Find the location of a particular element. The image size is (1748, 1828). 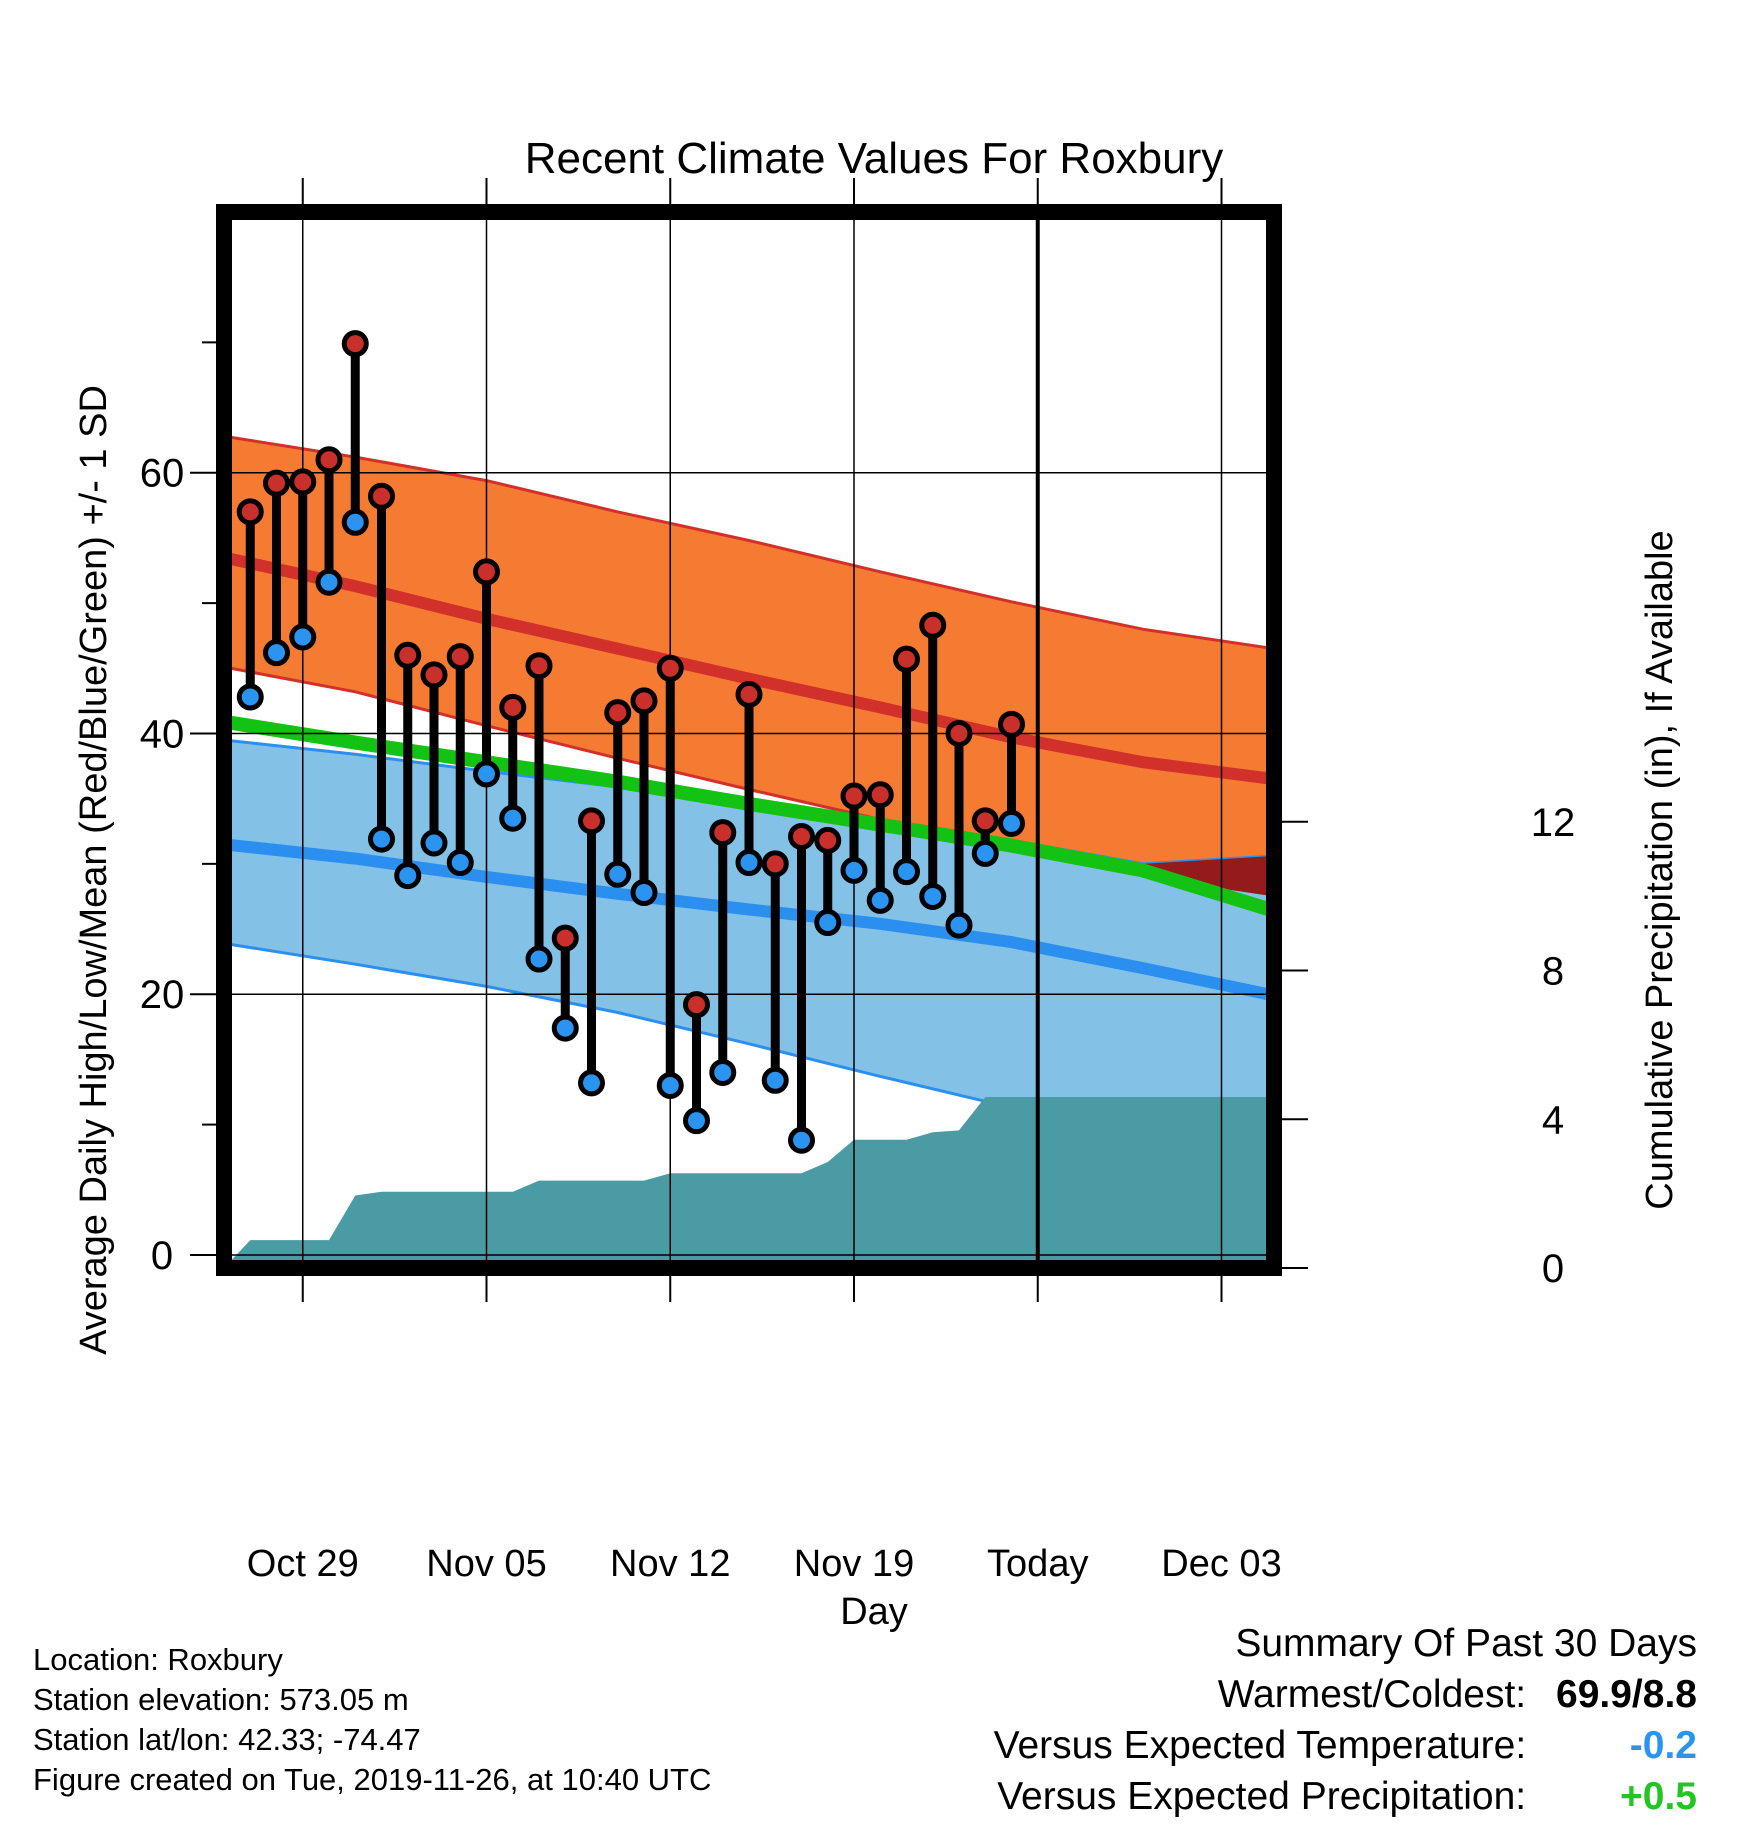

summary-title: Summary Of Past 30 Days is located at coordinates (1466, 1643).